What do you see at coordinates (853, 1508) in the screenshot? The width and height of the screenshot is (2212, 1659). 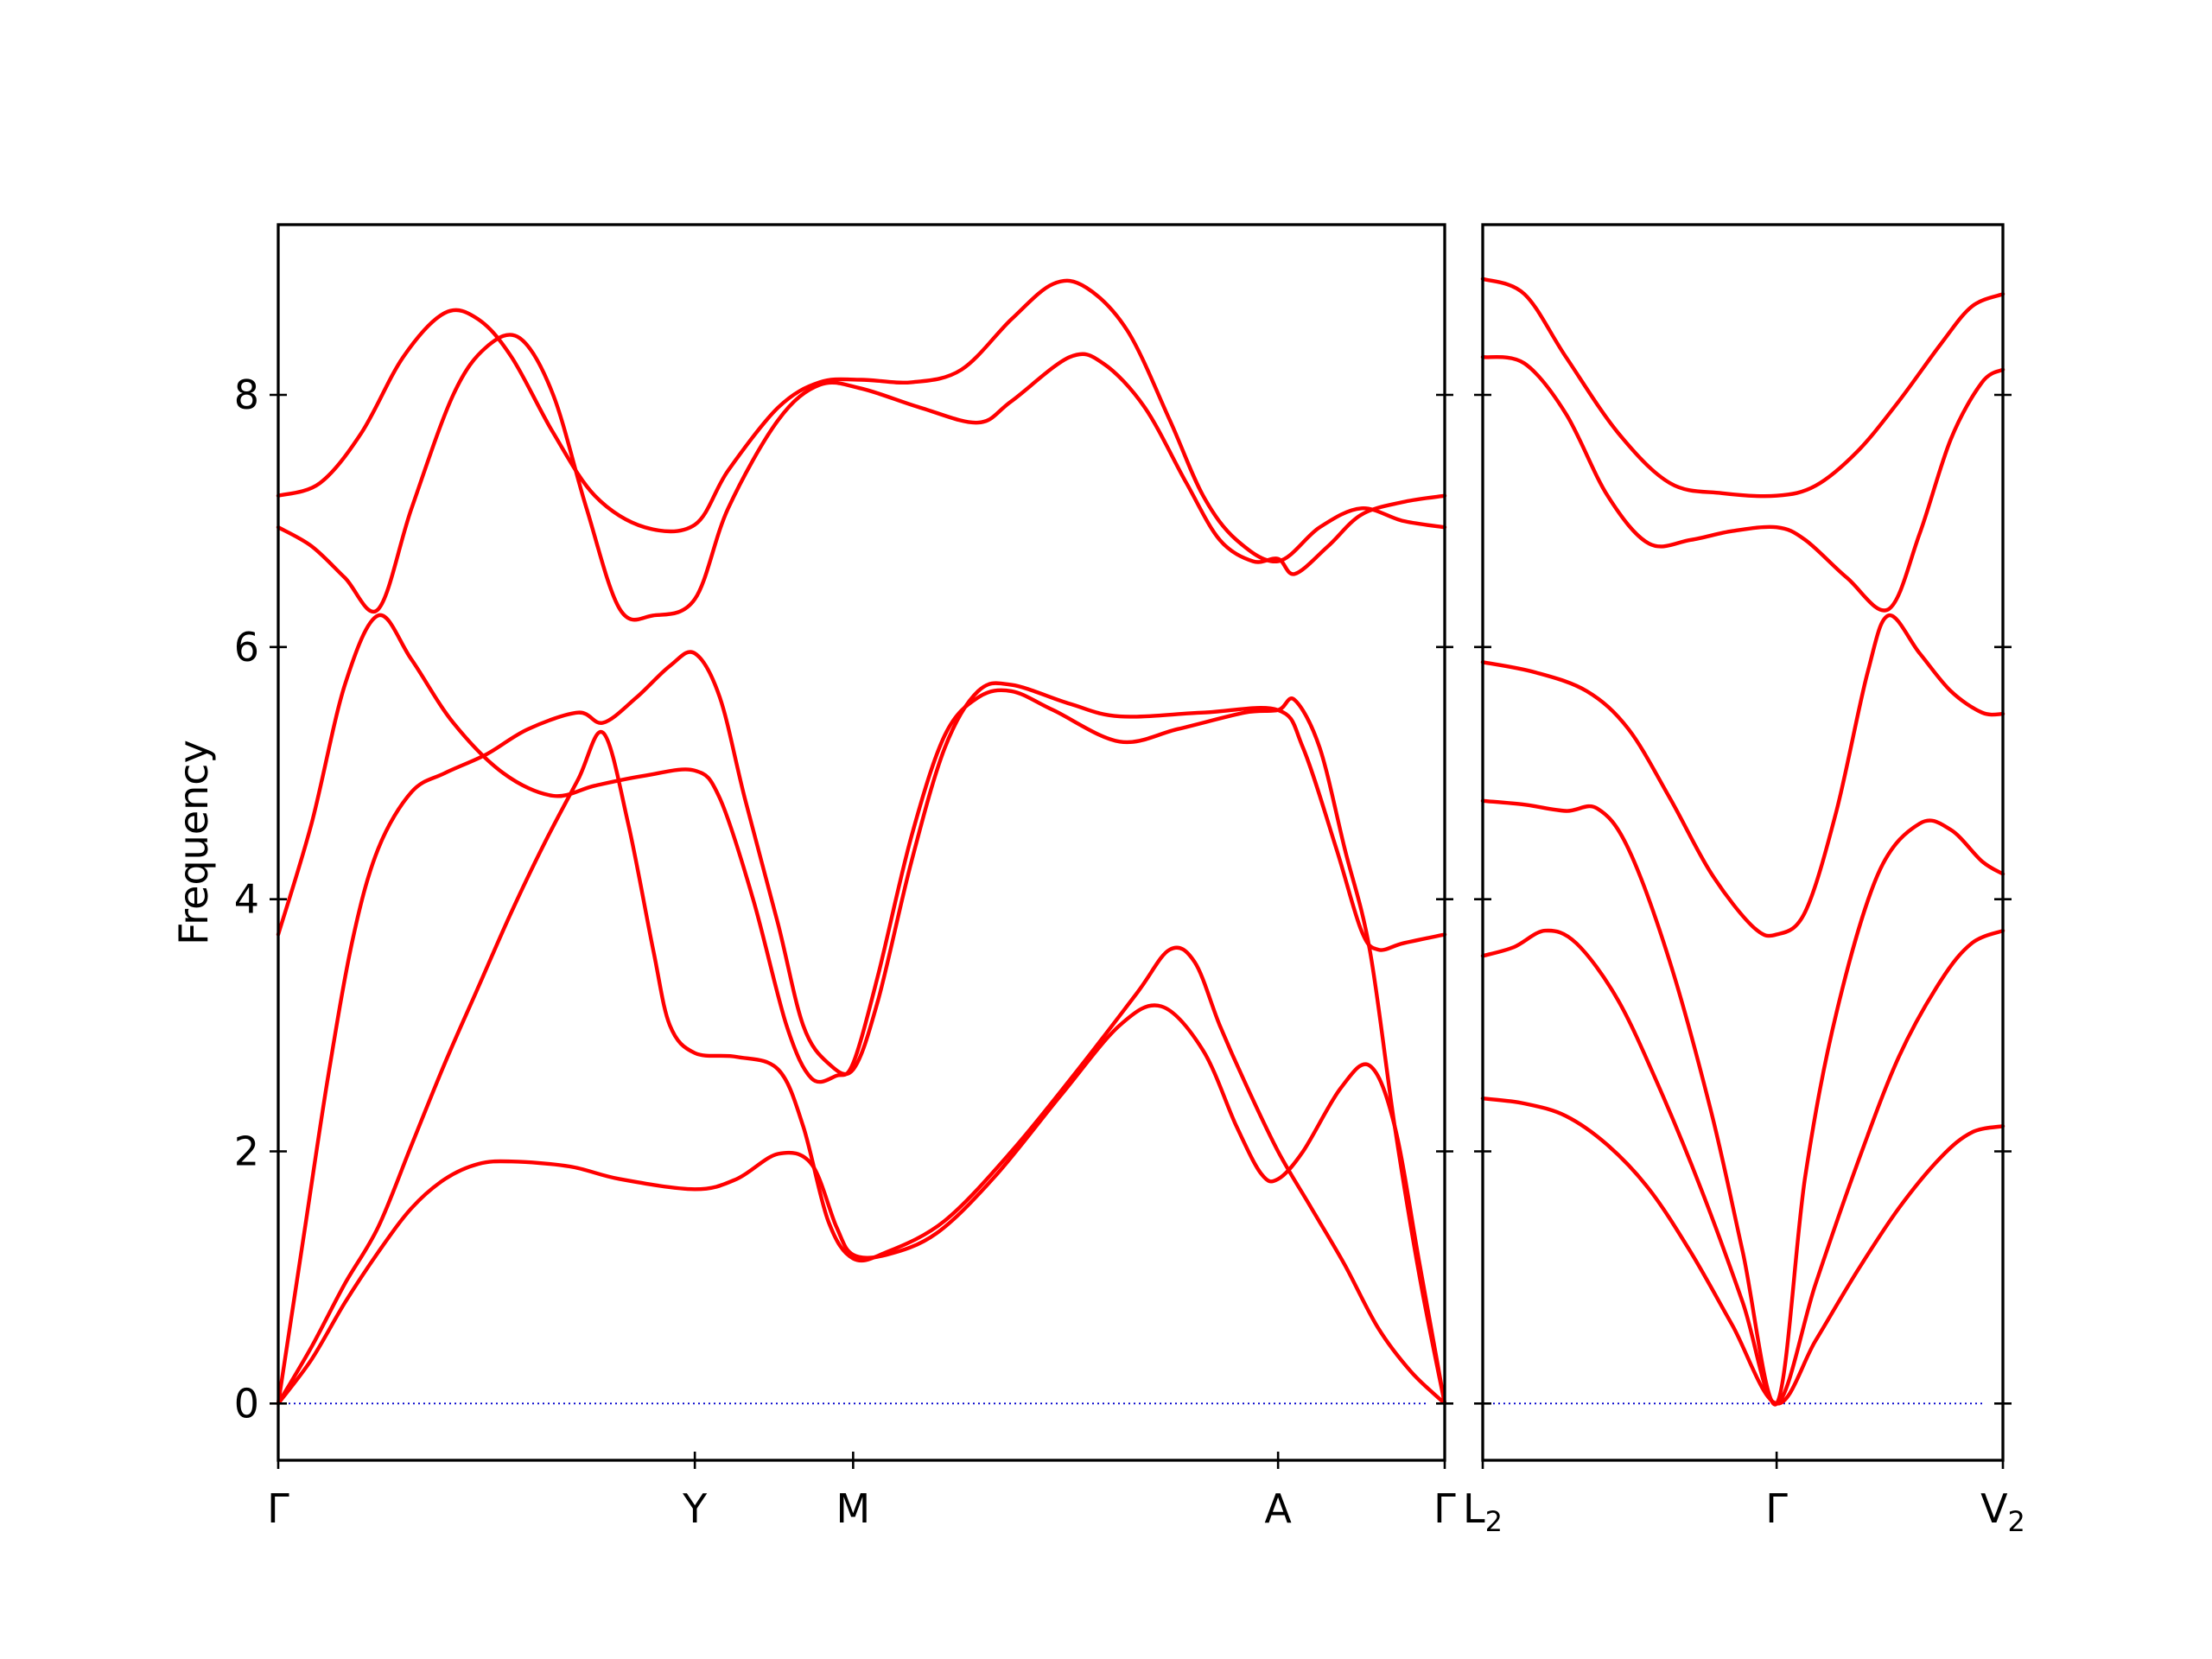 I see `x-tick-label: M` at bounding box center [853, 1508].